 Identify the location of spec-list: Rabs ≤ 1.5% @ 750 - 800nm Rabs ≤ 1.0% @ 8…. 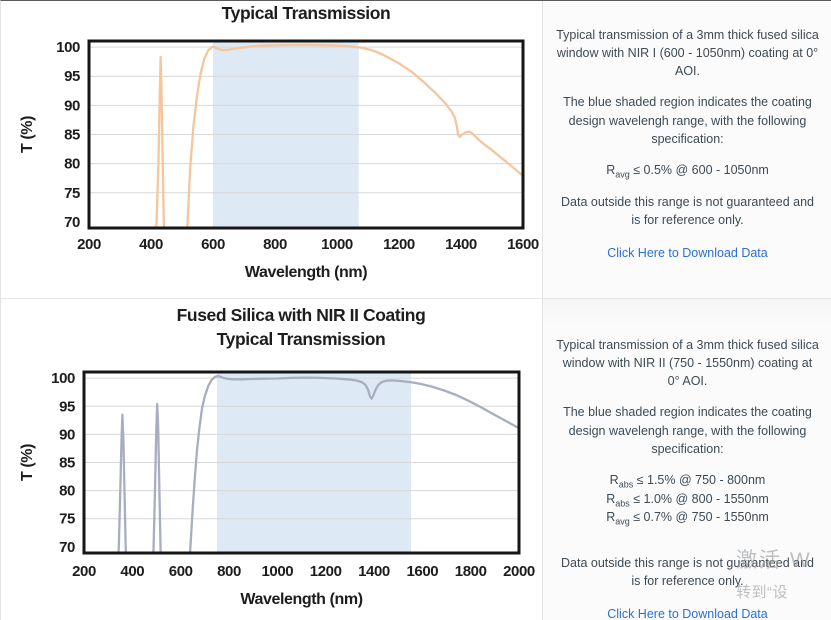
(687, 499).